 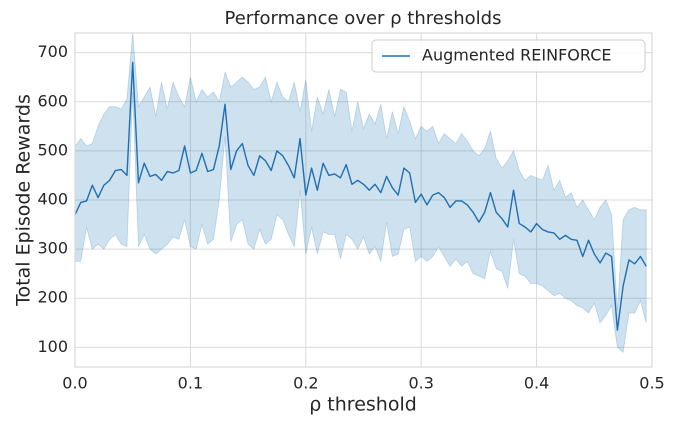 I want to click on legend-label: Augmented REINFORCE, so click(x=516, y=55).